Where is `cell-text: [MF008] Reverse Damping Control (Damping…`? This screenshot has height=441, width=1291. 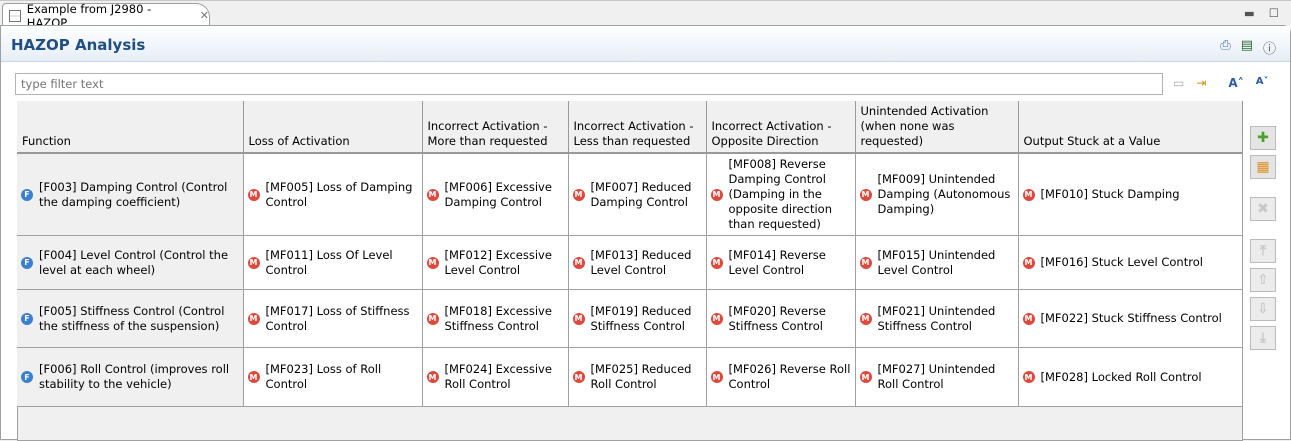
cell-text: [MF008] Reverse Damping Control (Damping… is located at coordinates (780, 194).